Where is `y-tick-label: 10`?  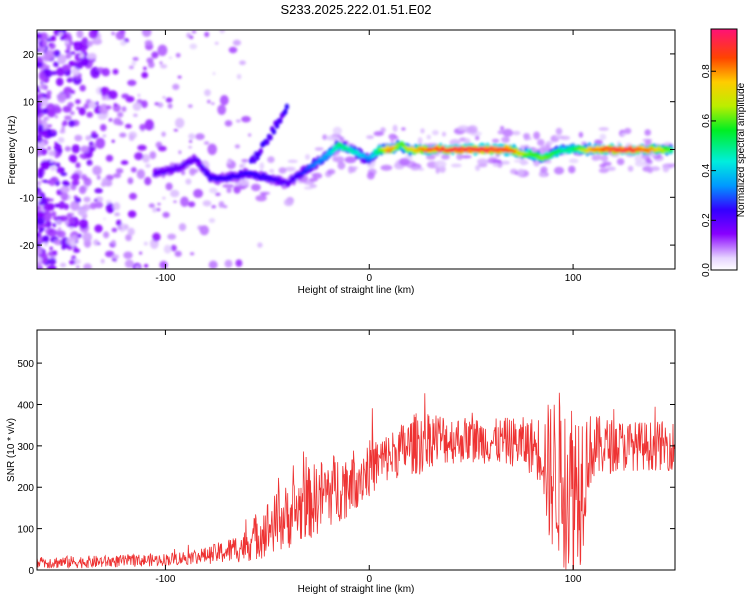 y-tick-label: 10 is located at coordinates (29, 103).